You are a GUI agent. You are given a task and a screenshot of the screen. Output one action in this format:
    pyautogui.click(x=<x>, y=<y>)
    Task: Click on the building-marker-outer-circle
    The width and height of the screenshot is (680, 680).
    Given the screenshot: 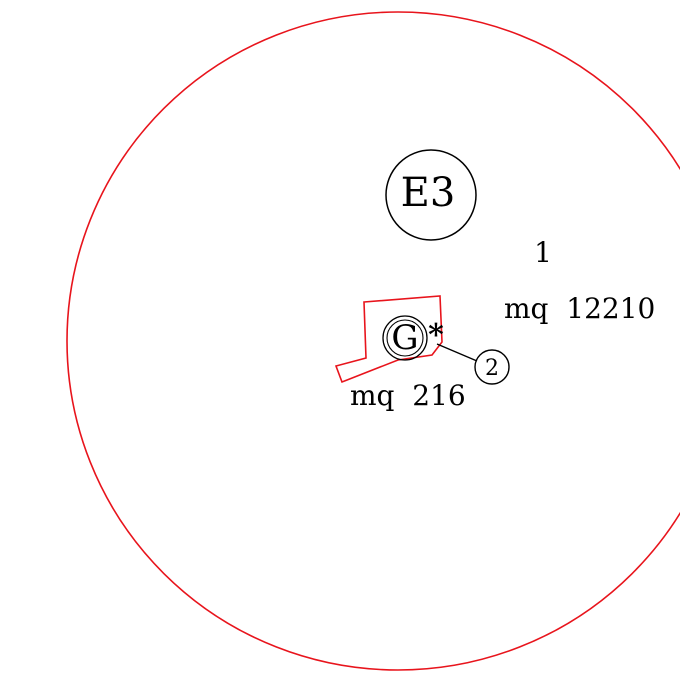 What is the action you would take?
    pyautogui.click(x=405, y=338)
    